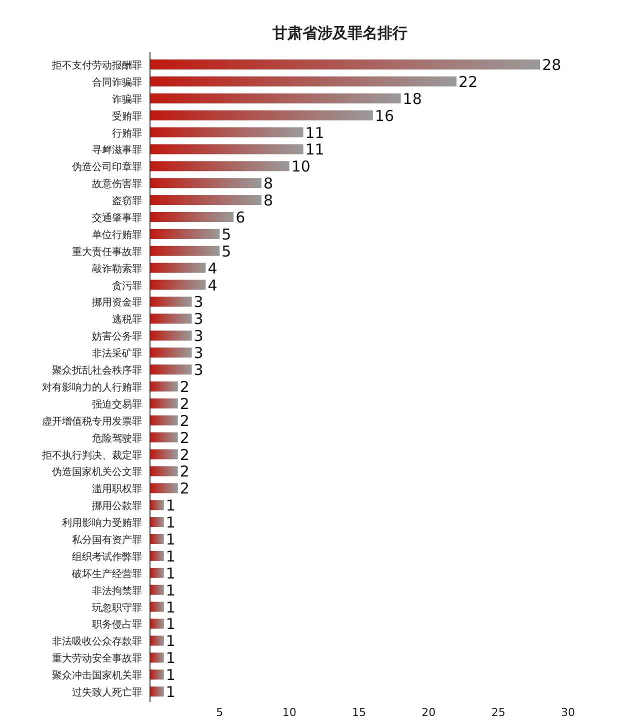 Image resolution: width=637 pixels, height=721 pixels. Describe the element at coordinates (107, 167) in the screenshot. I see `y-tick-label: 伪造公司印章罪` at that location.